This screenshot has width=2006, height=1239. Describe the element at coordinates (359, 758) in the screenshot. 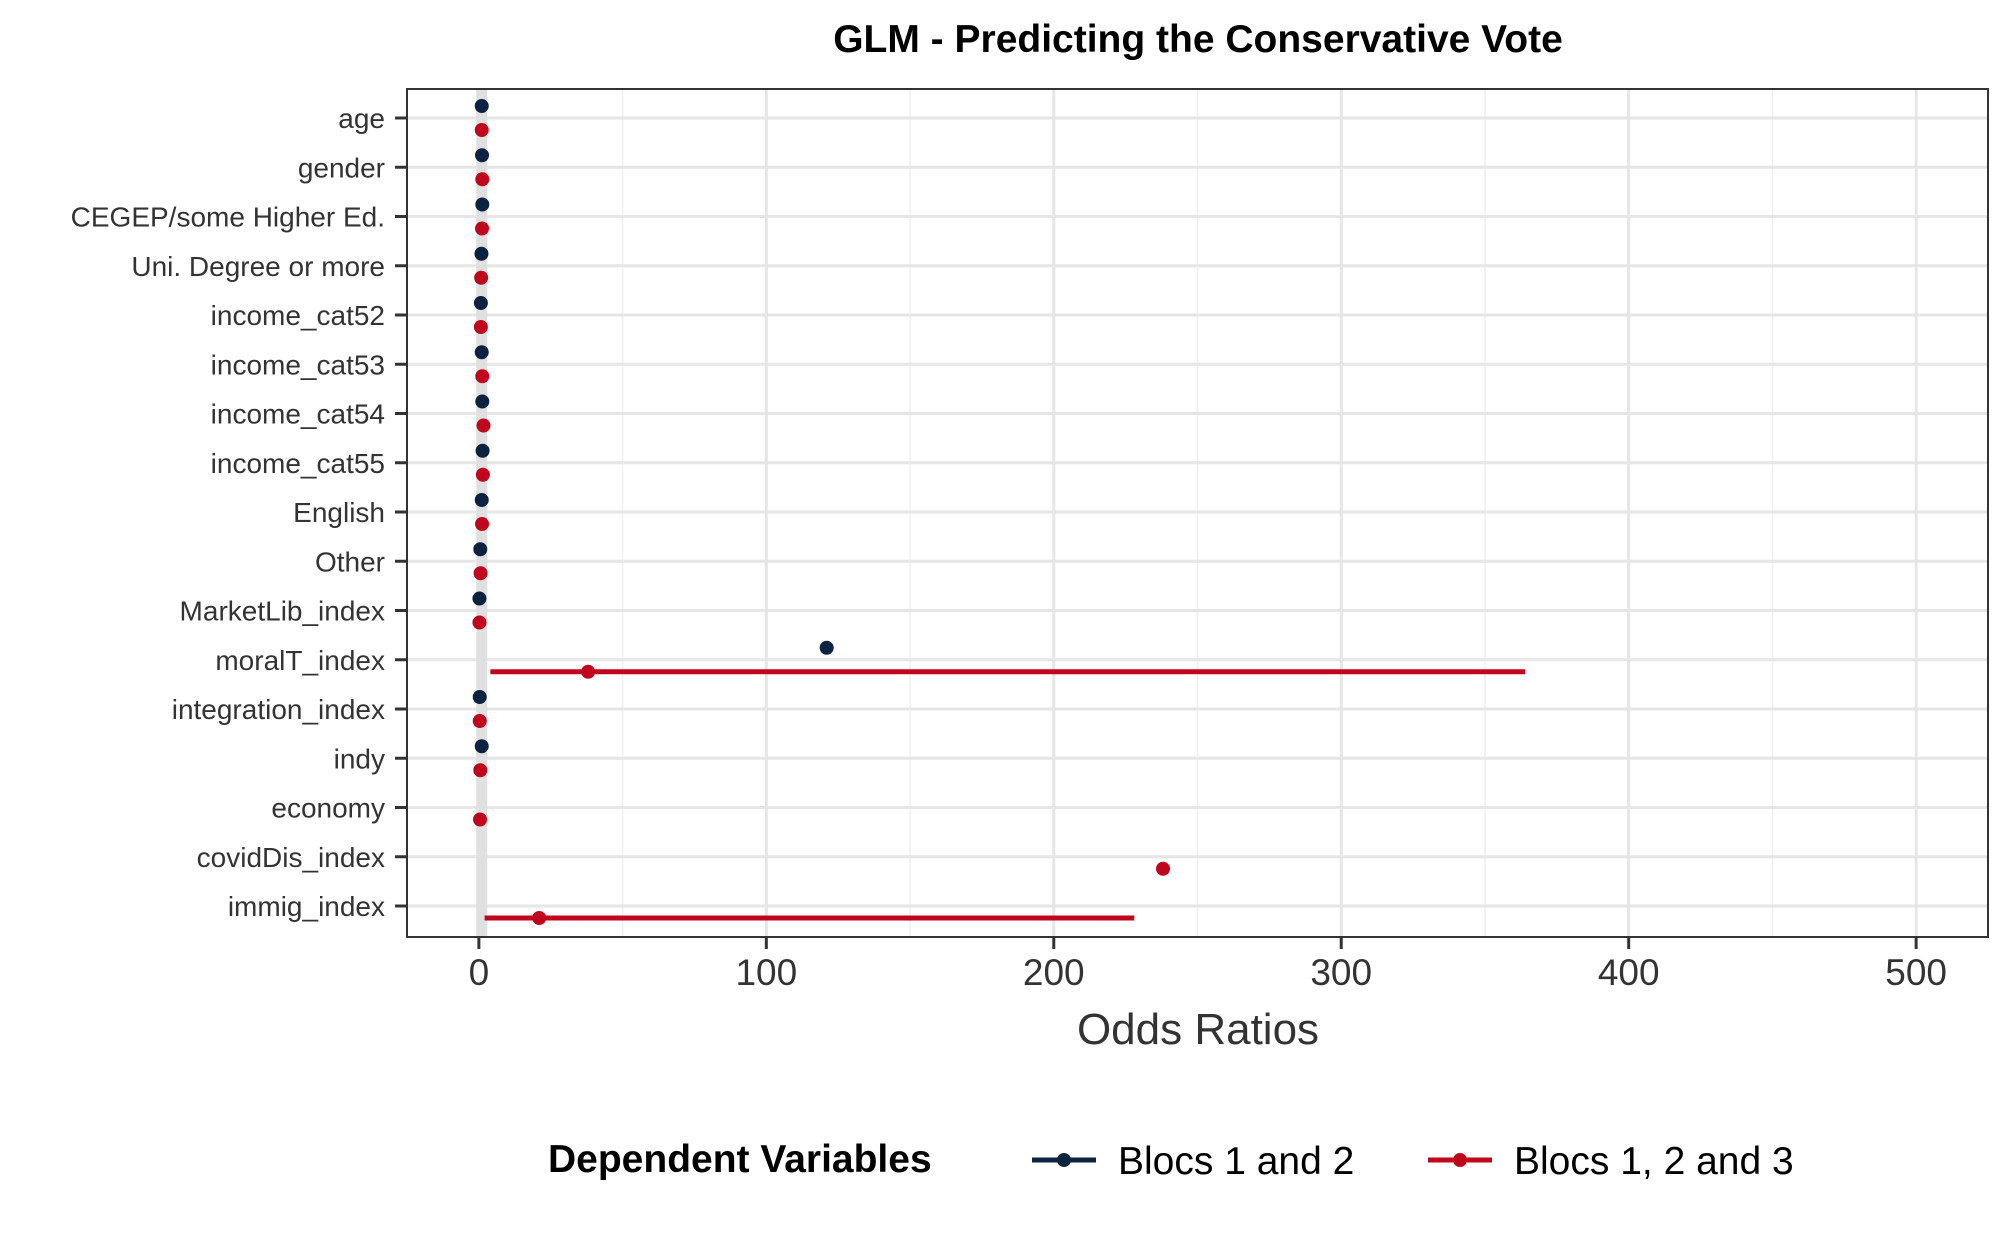

I see `y-tick-label: indy` at that location.